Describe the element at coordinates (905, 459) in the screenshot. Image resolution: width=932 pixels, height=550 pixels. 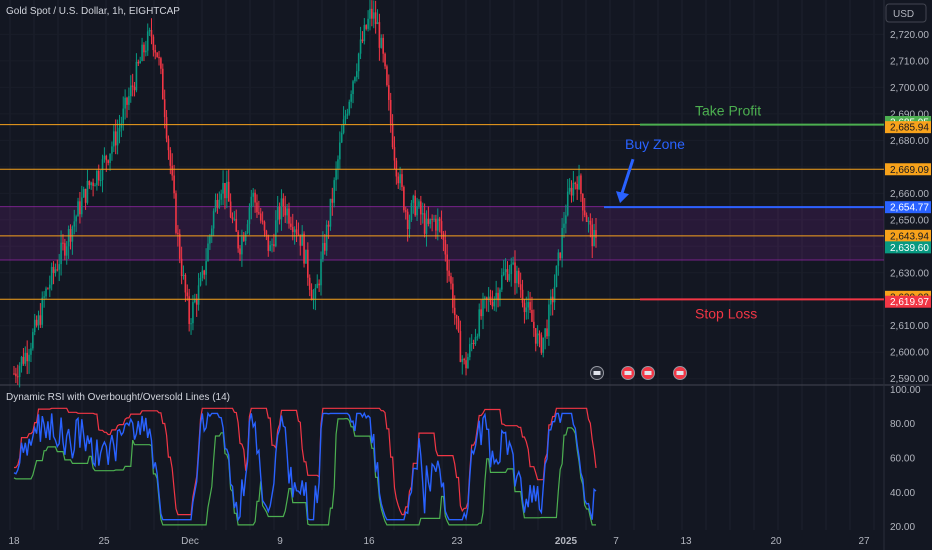
I see `rsi-axis: 20.00 40.00 60.00 80.00 100.00` at that location.